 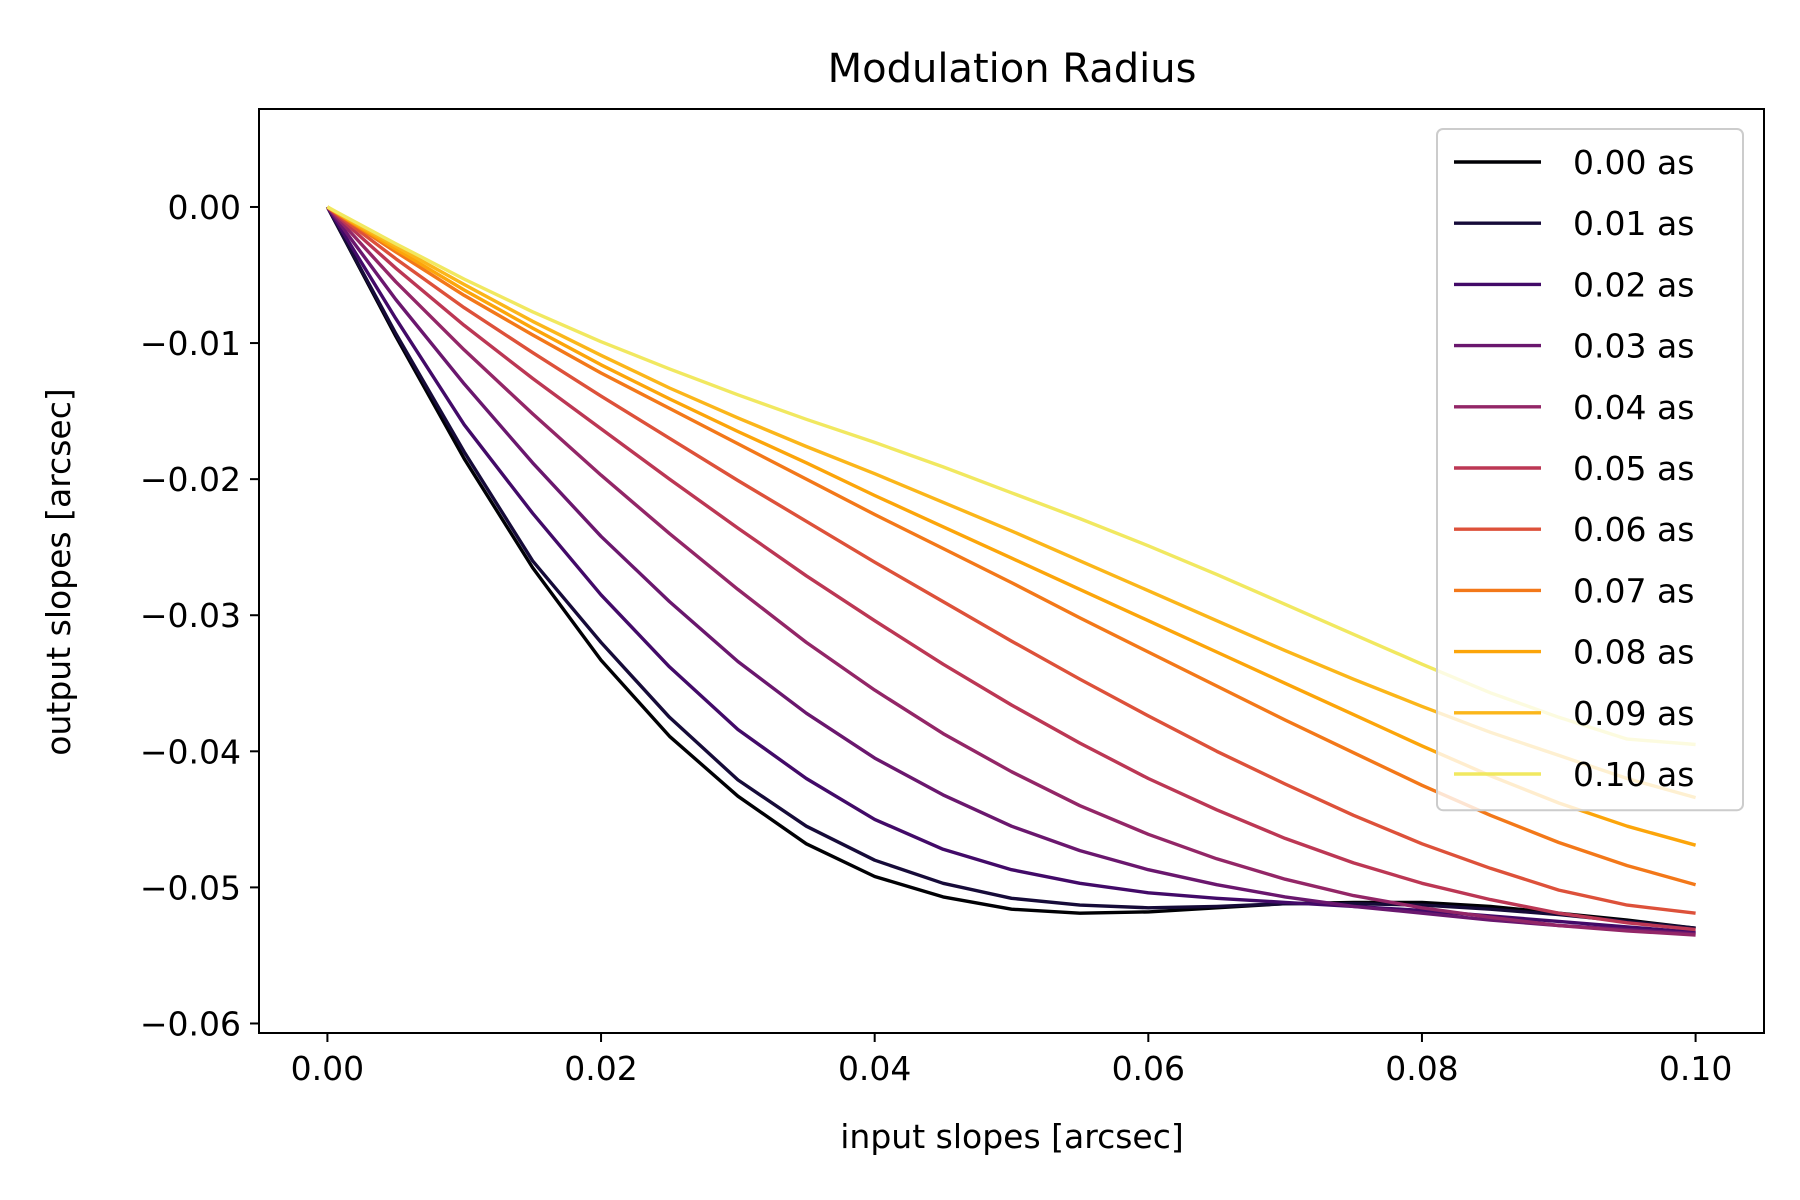 What do you see at coordinates (190, 887) in the screenshot?
I see `y-tick-label: −0.05` at bounding box center [190, 887].